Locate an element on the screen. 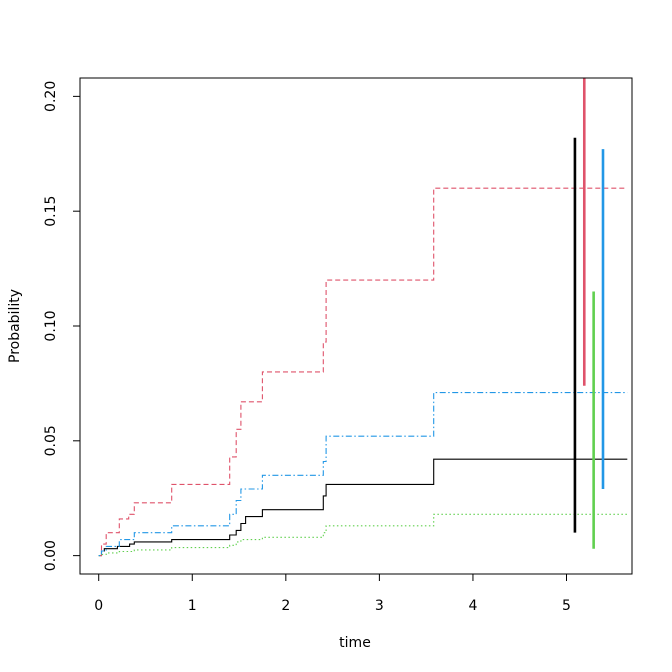 This screenshot has width=672, height=672. y-tick-label: 0.00 is located at coordinates (51, 555).